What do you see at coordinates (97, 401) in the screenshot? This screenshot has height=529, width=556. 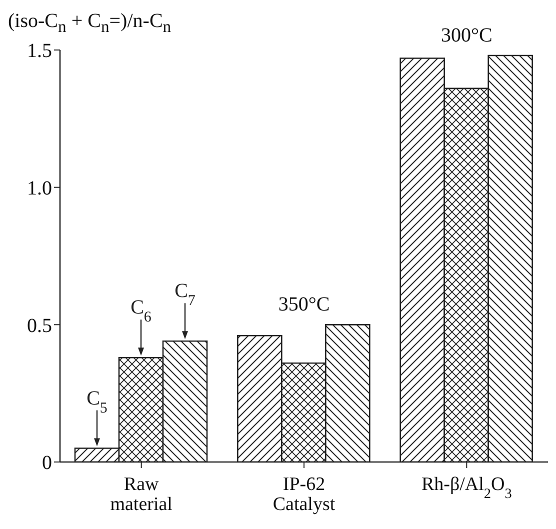 I see `series-label: C$_{5}$` at bounding box center [97, 401].